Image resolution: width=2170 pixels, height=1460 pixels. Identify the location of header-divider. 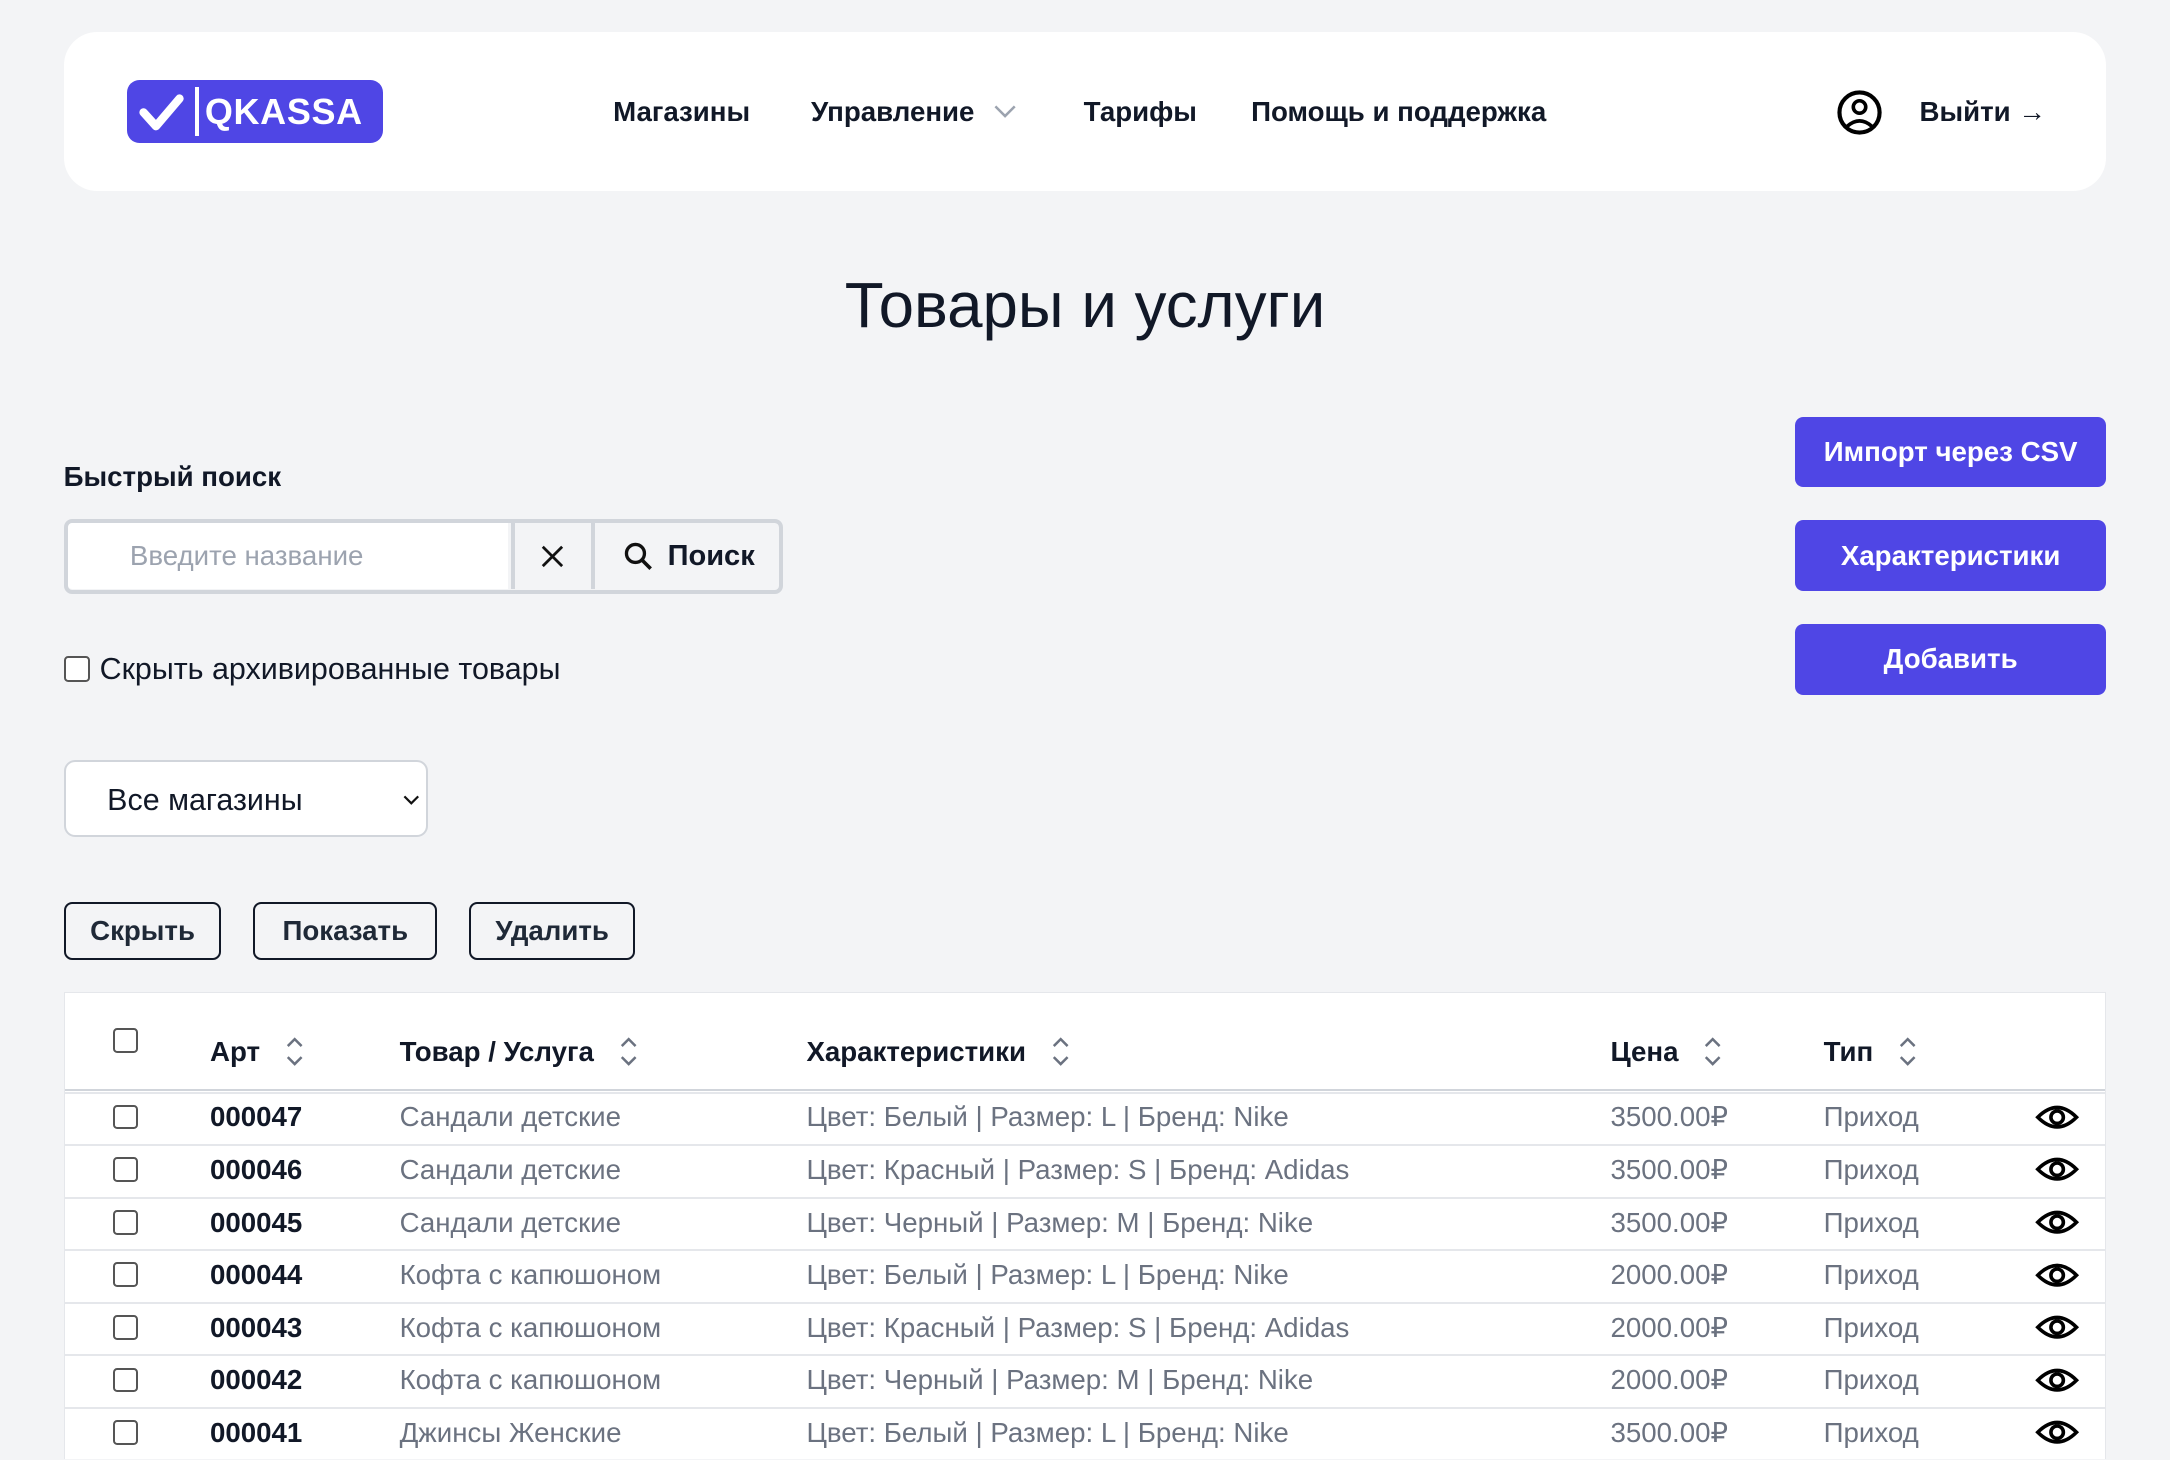
(1084, 1090).